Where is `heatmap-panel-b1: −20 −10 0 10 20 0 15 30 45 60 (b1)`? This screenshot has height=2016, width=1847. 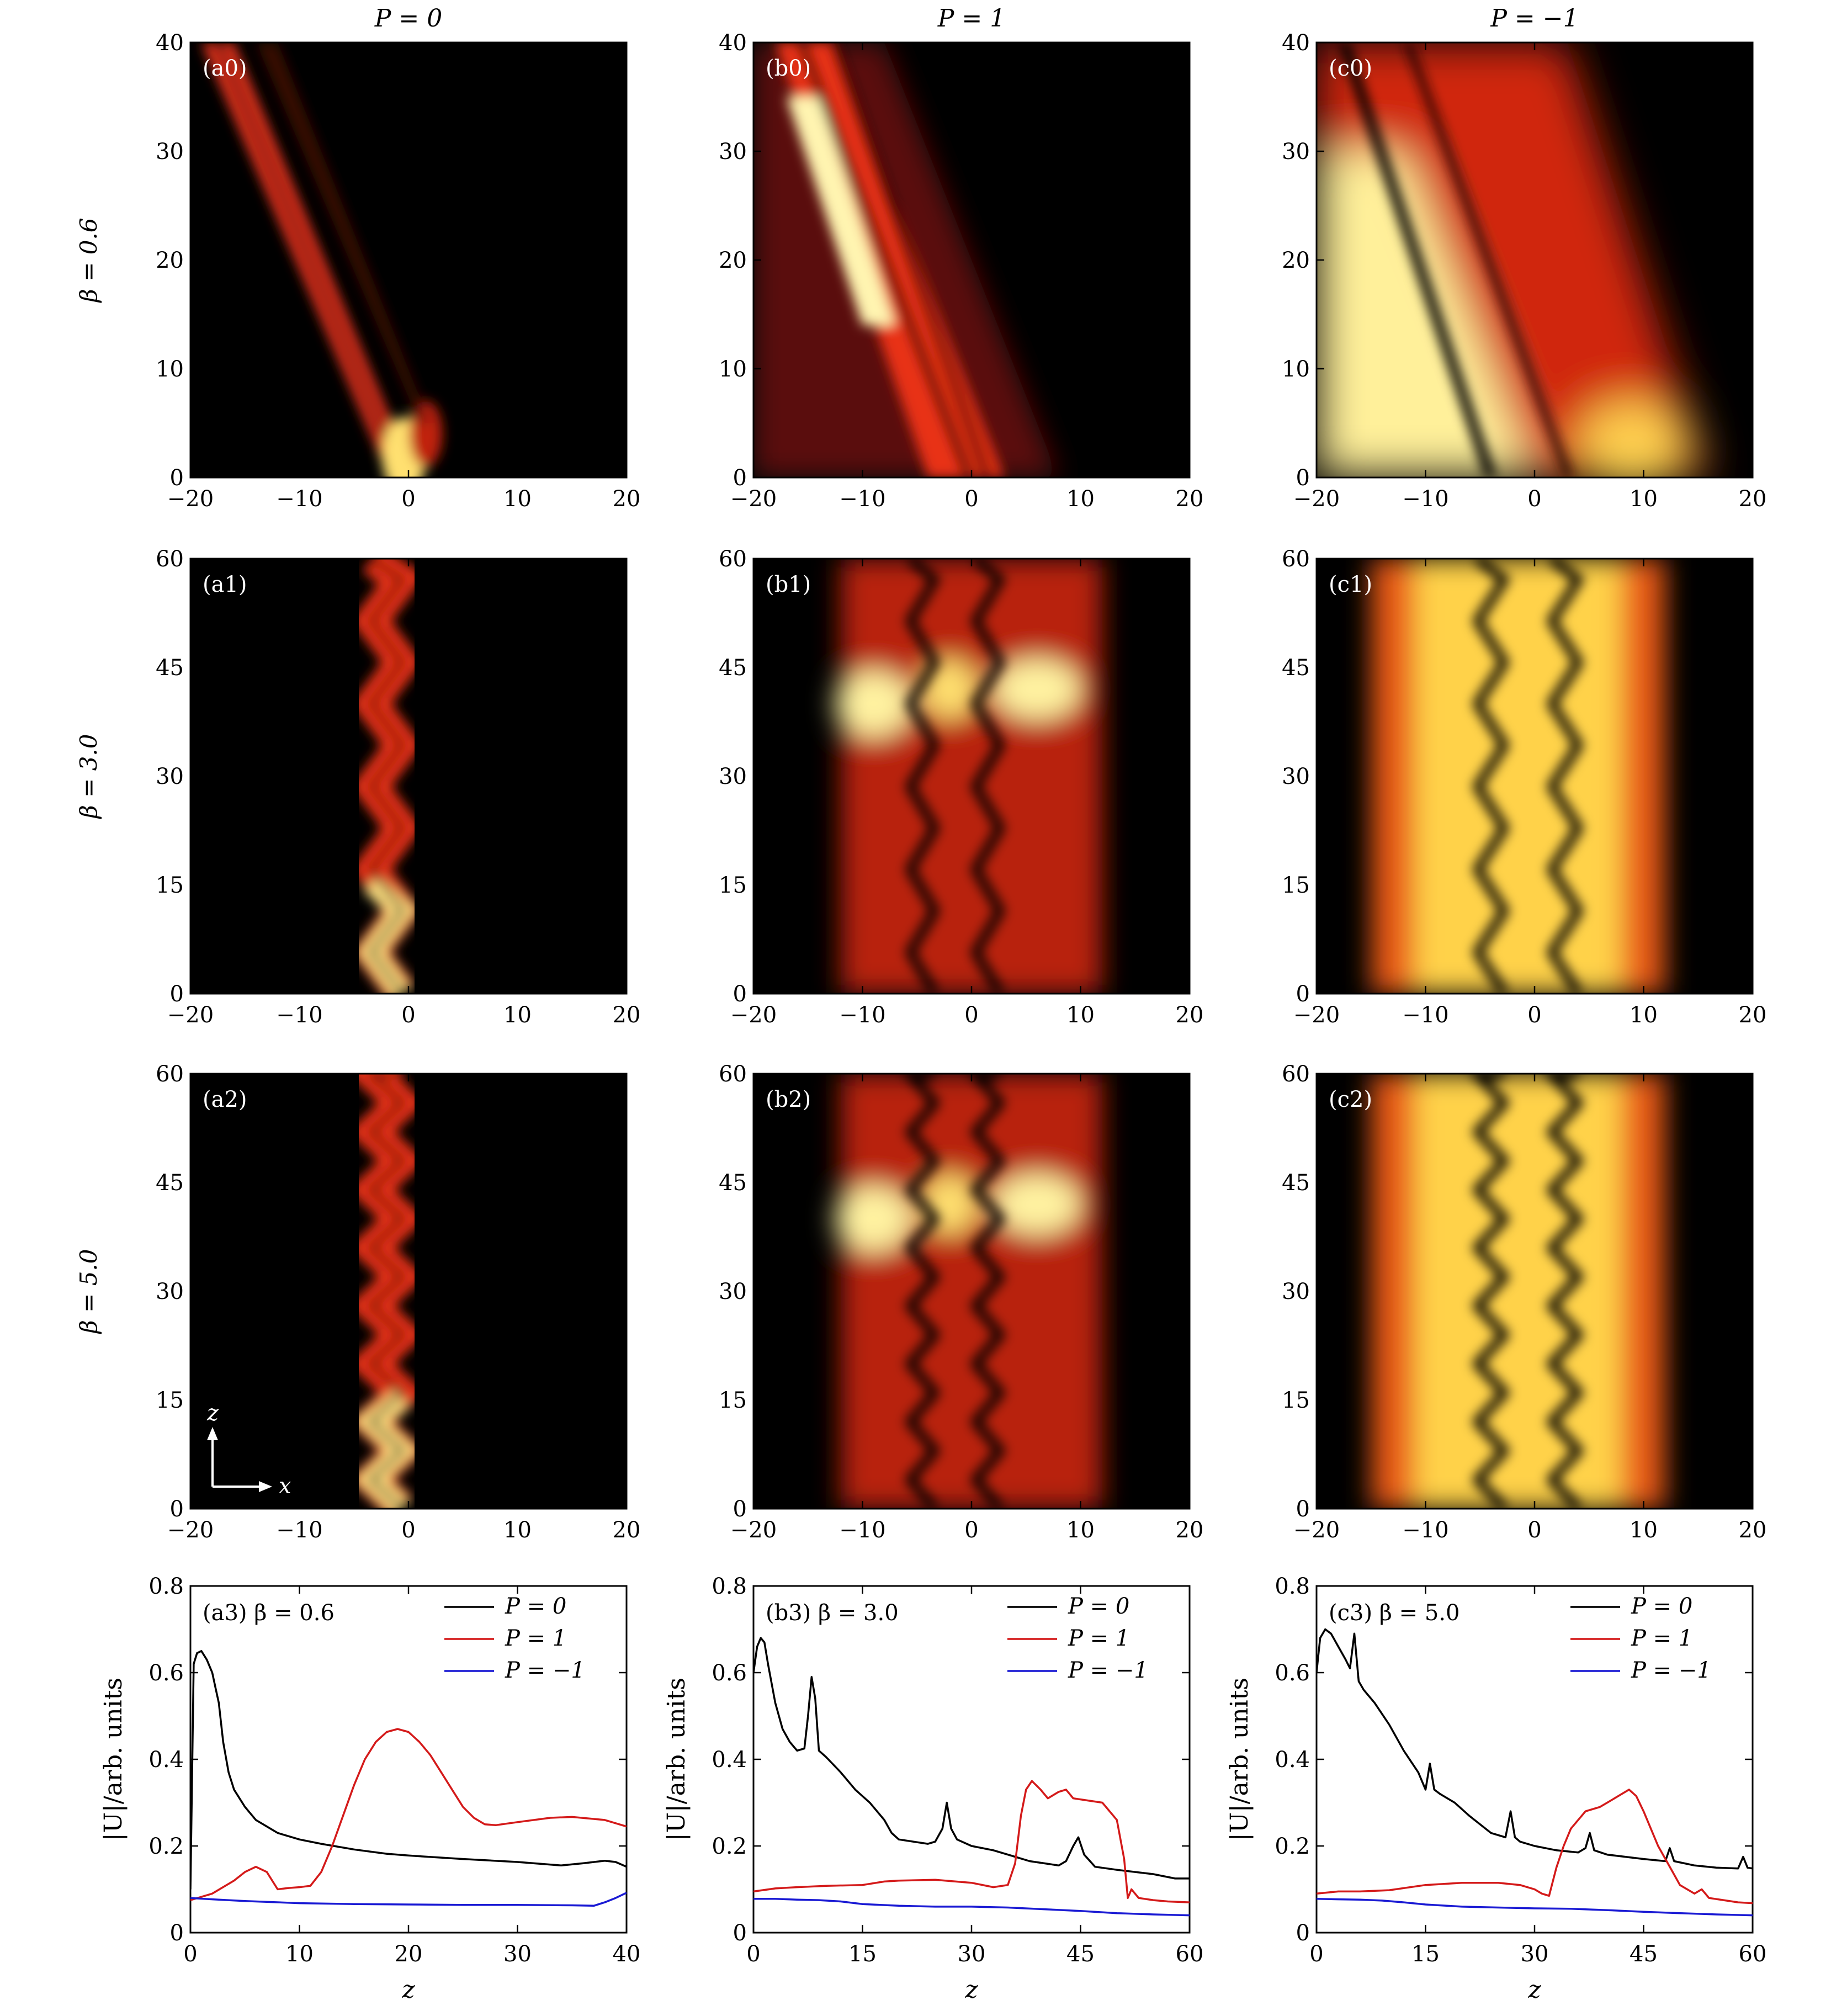 heatmap-panel-b1: −20 −10 0 10 20 0 15 30 45 60 (b1) is located at coordinates (961, 788).